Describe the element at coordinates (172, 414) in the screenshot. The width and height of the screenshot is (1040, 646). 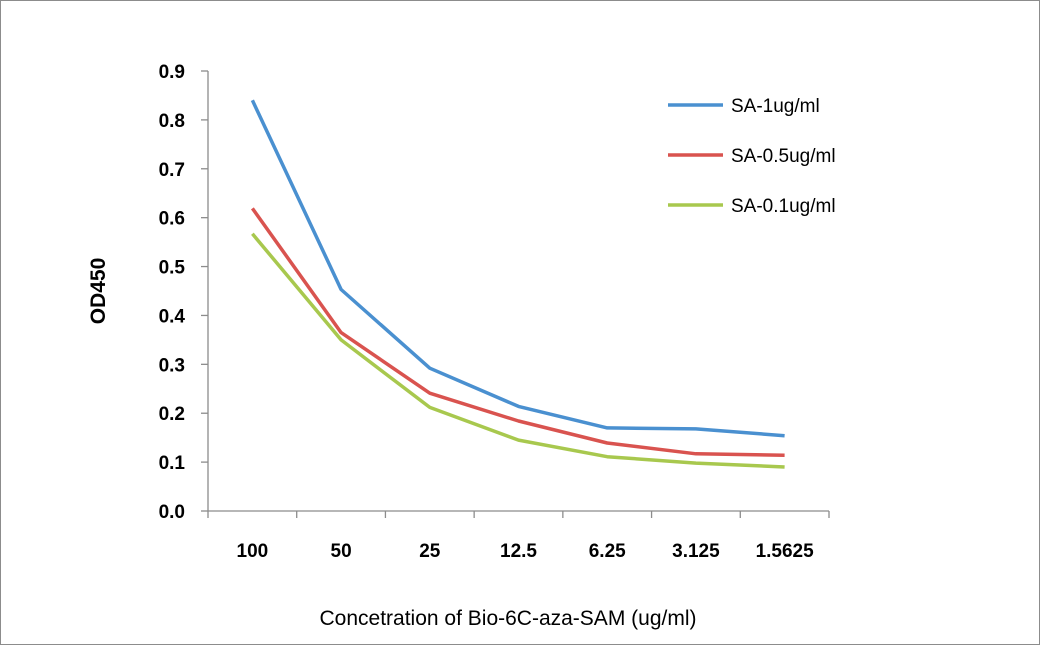
I see `y-tick-label: 0.2` at that location.